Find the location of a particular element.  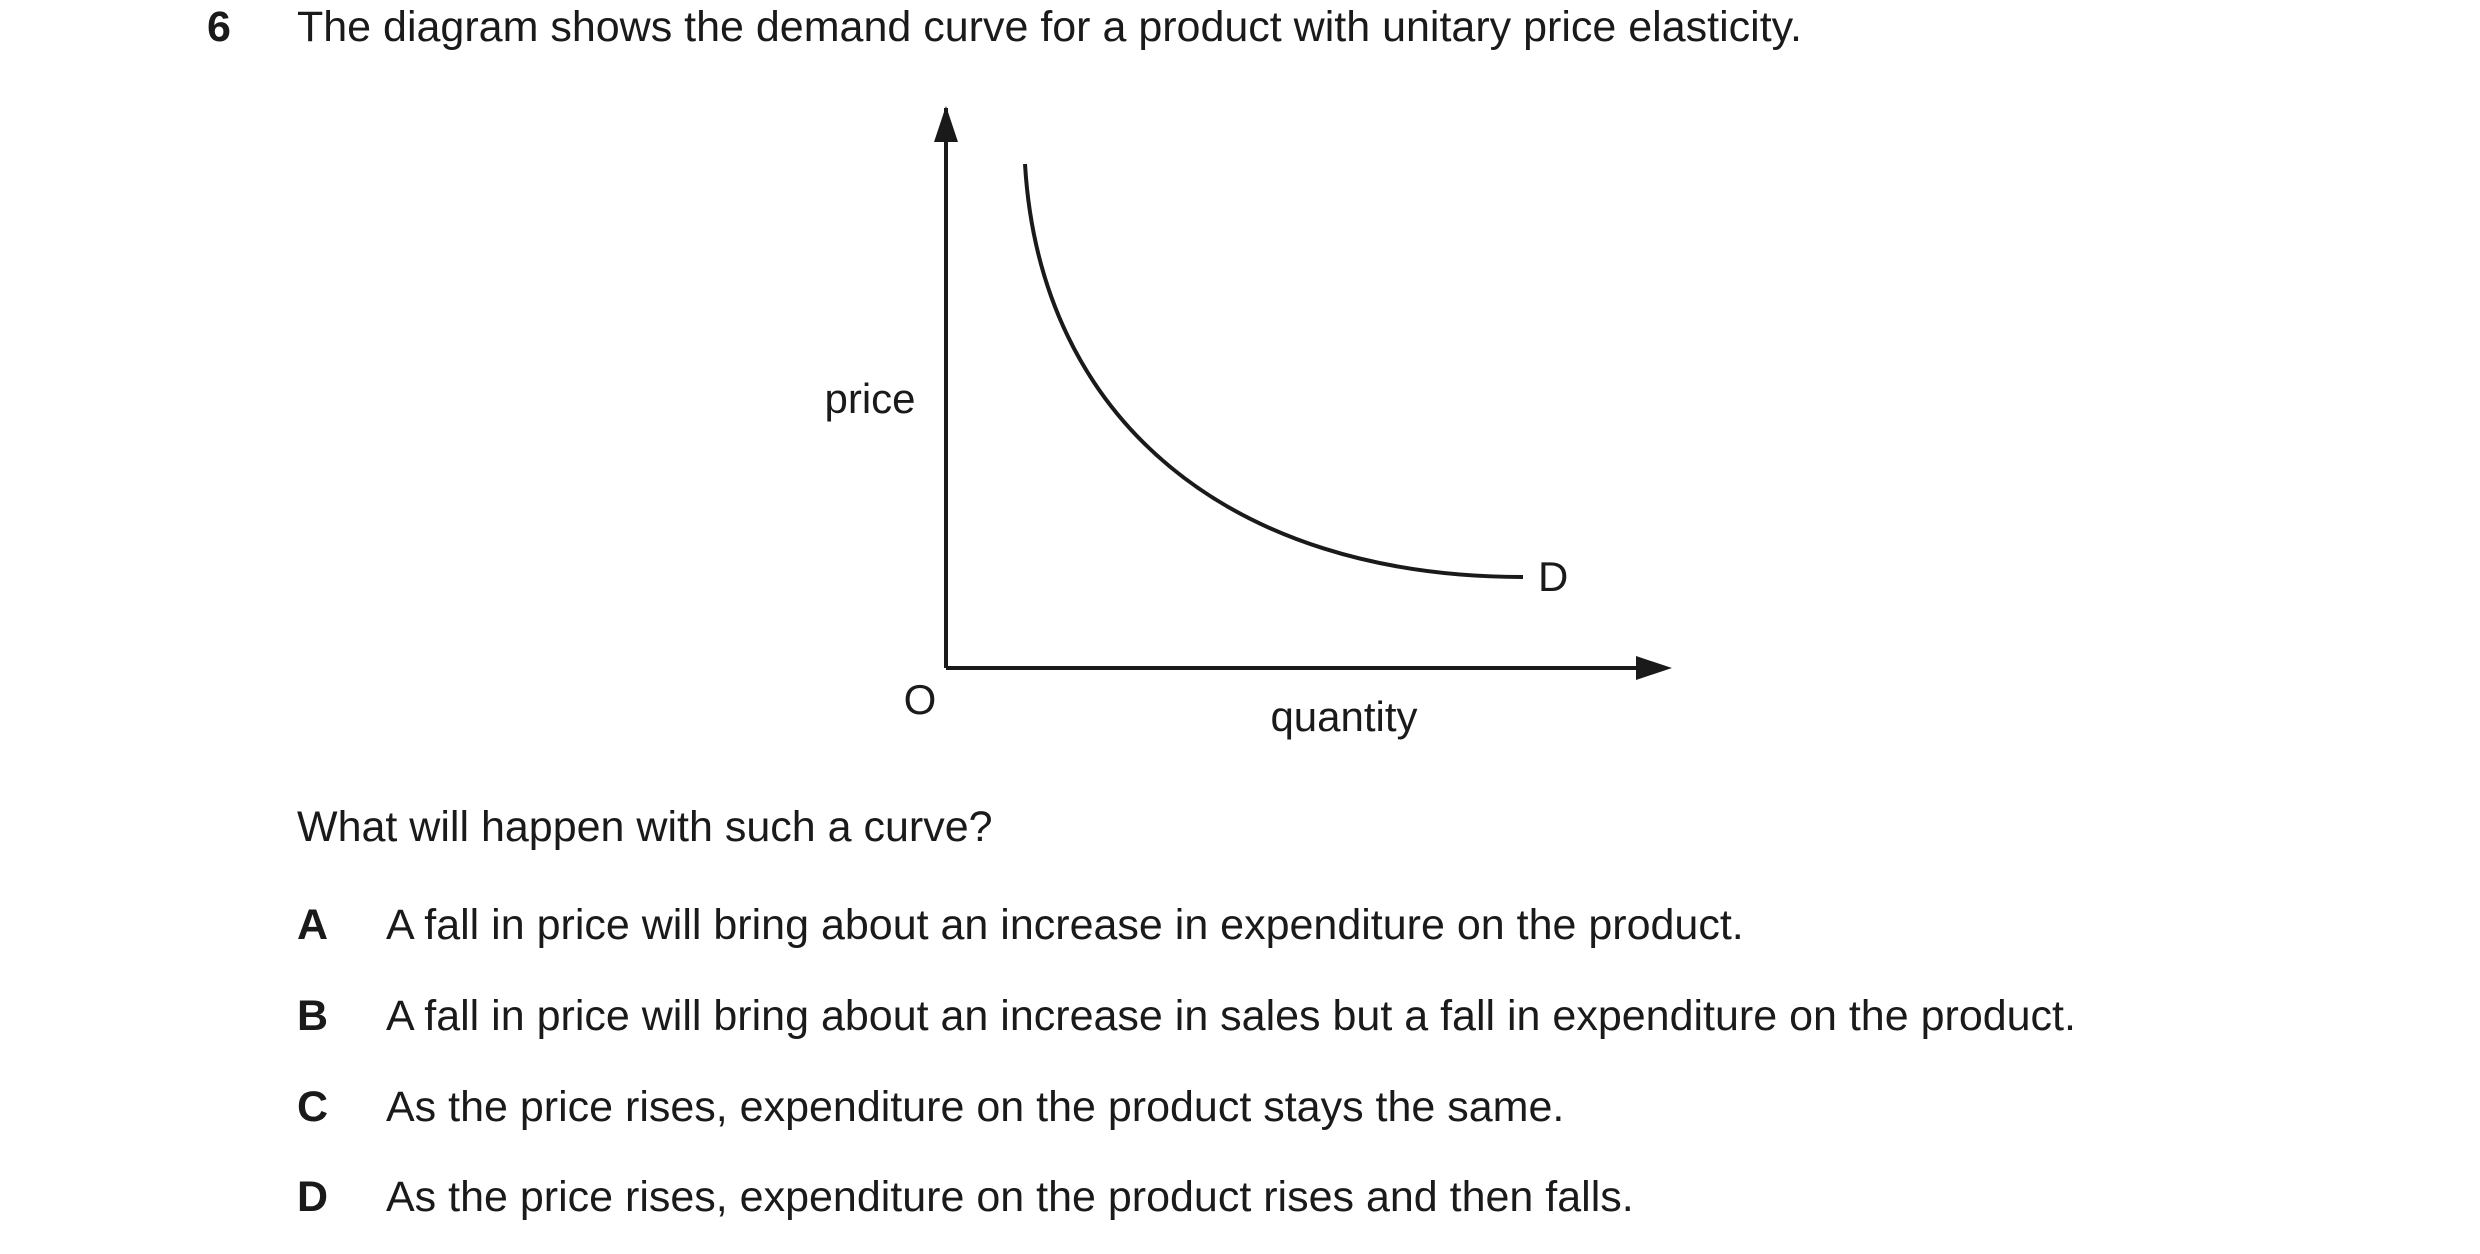

curve-label: D is located at coordinates (1553, 576).